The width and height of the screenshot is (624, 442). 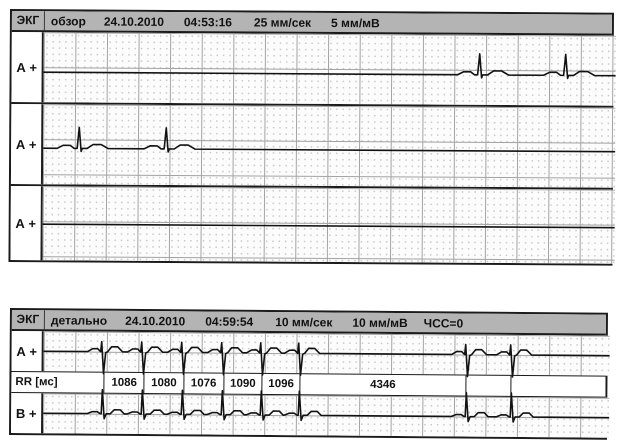 I want to click on overview-date: 24.10.2010, so click(x=133, y=21).